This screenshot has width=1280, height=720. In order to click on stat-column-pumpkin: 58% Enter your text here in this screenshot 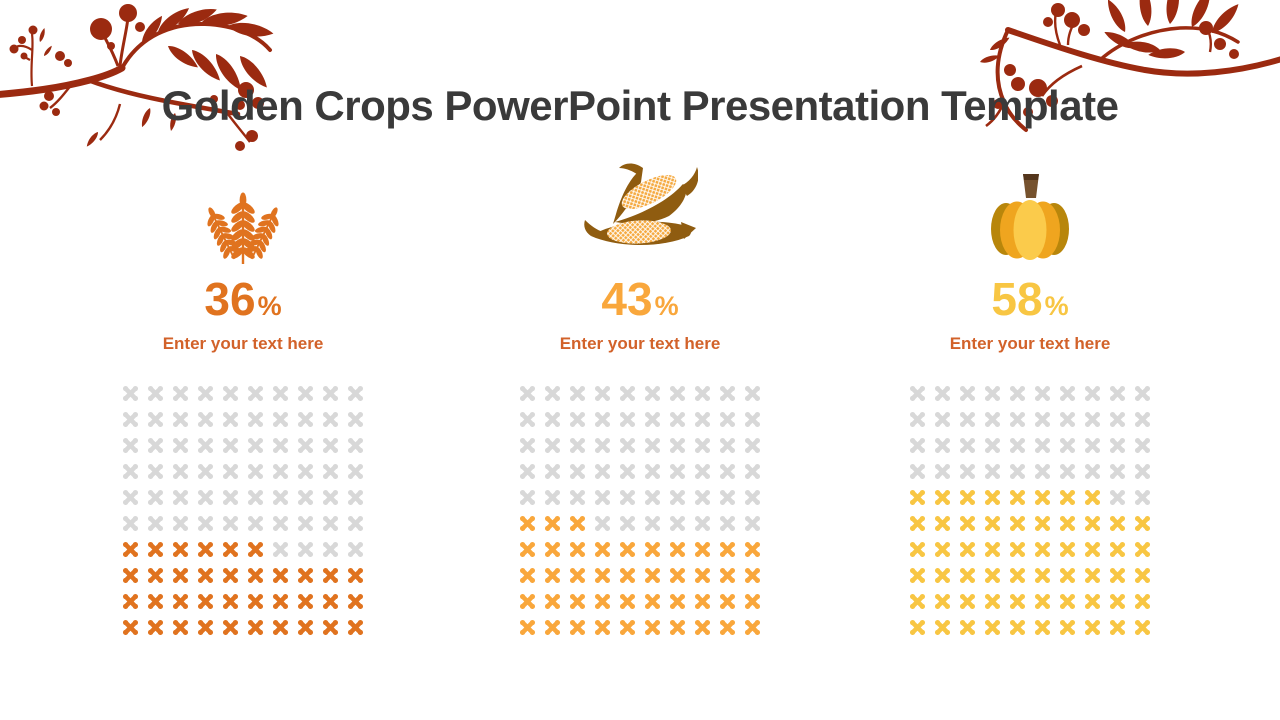, I will do `click(1030, 399)`.